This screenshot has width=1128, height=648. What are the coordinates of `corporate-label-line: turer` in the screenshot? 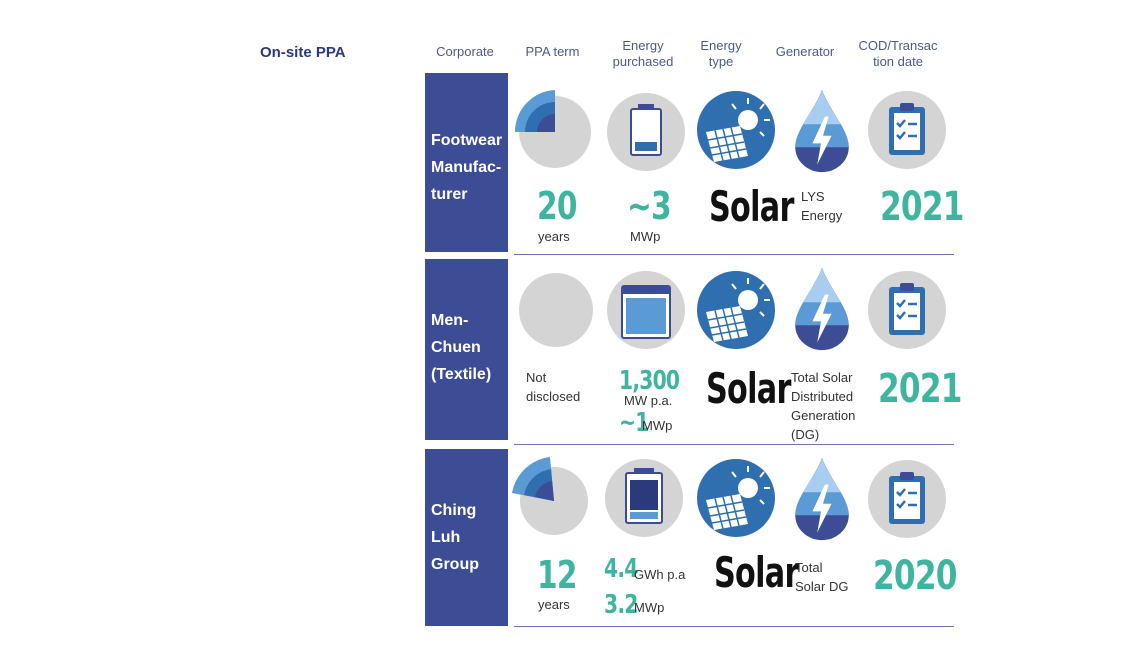 It's located at (449, 194).